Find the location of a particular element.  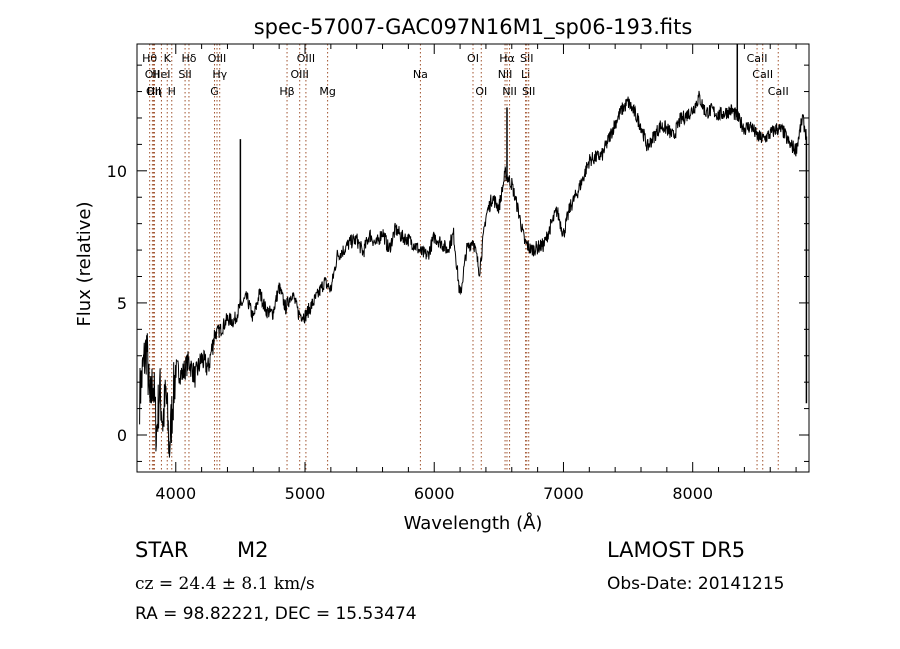

line-label: G is located at coordinates (214, 91).